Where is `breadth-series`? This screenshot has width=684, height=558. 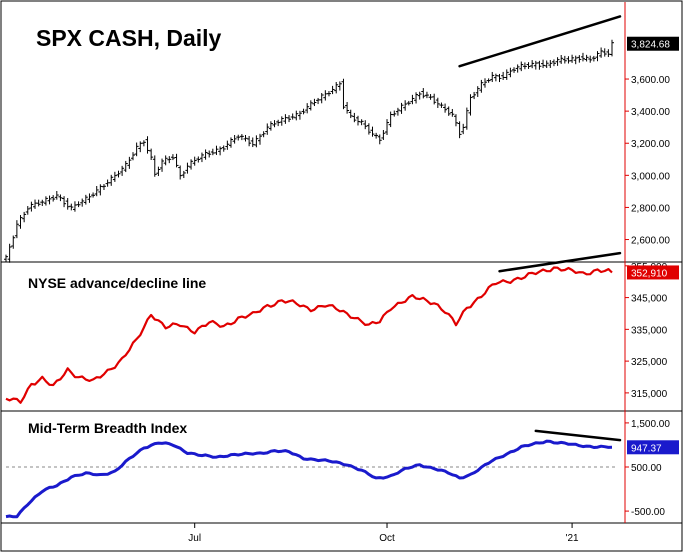 breadth-series is located at coordinates (309, 479).